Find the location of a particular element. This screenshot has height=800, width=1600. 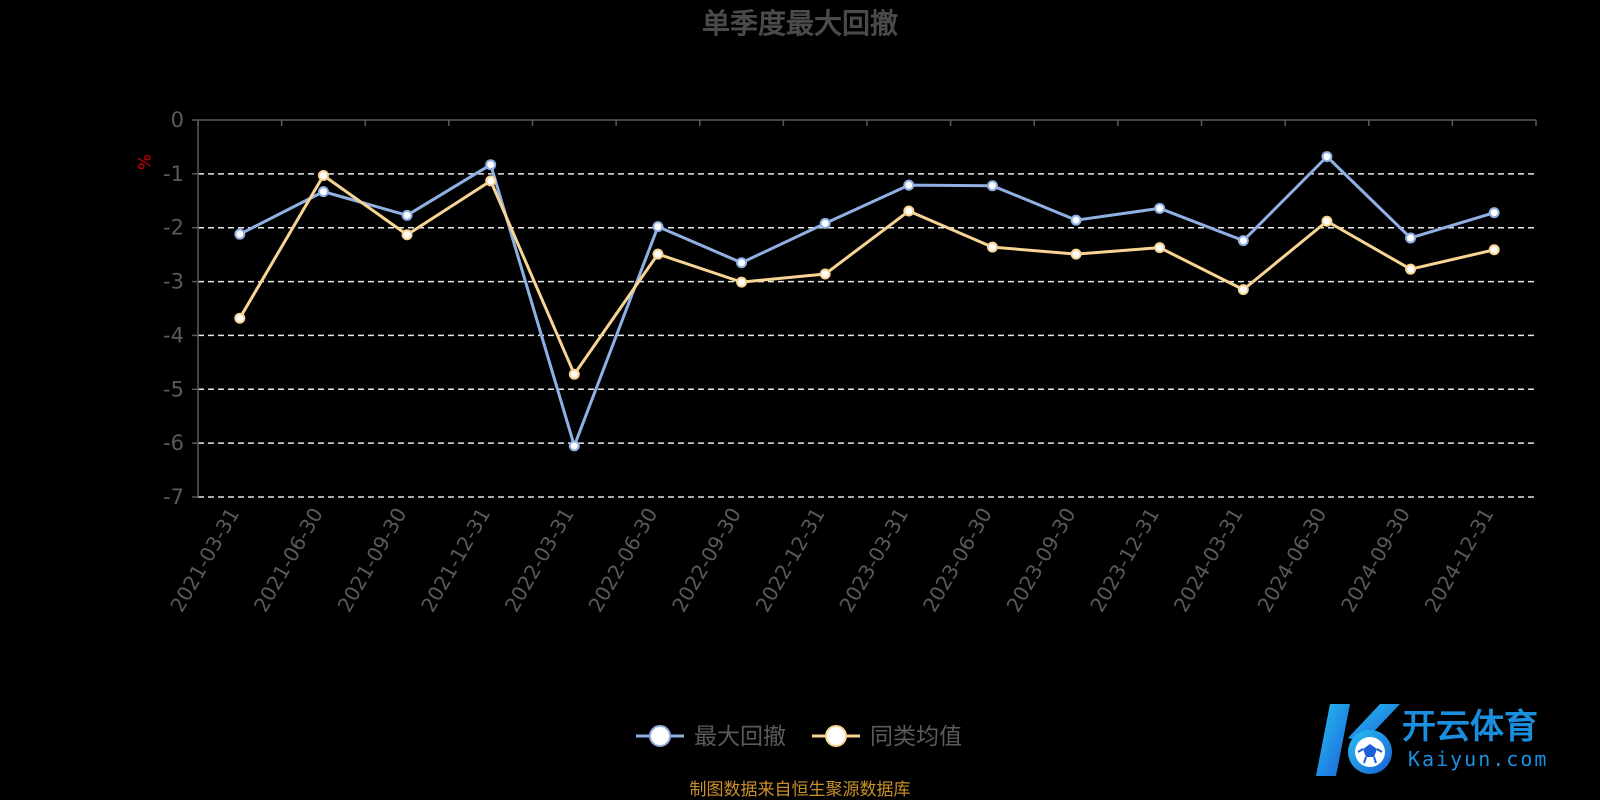

logo-text-cn: 开云体育 is located at coordinates (1470, 727).